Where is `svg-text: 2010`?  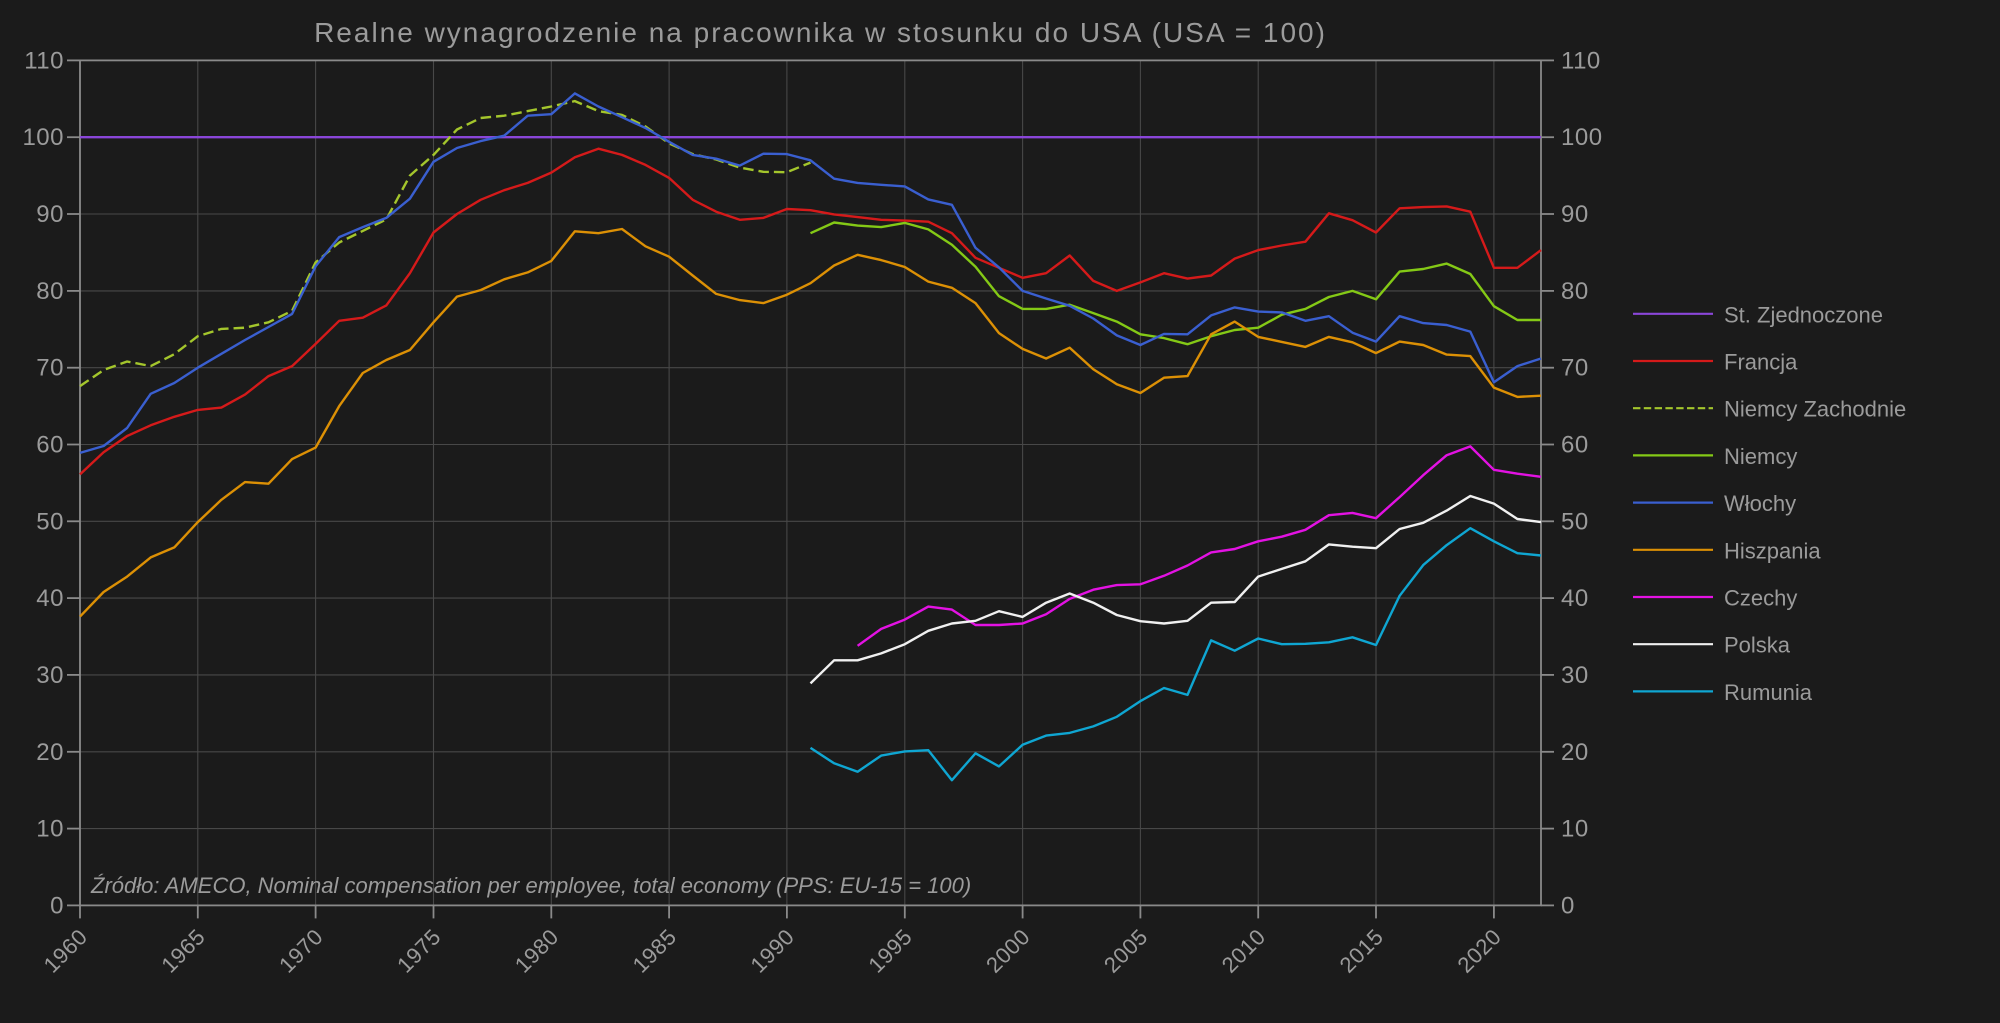
svg-text: 2010 is located at coordinates (1244, 951).